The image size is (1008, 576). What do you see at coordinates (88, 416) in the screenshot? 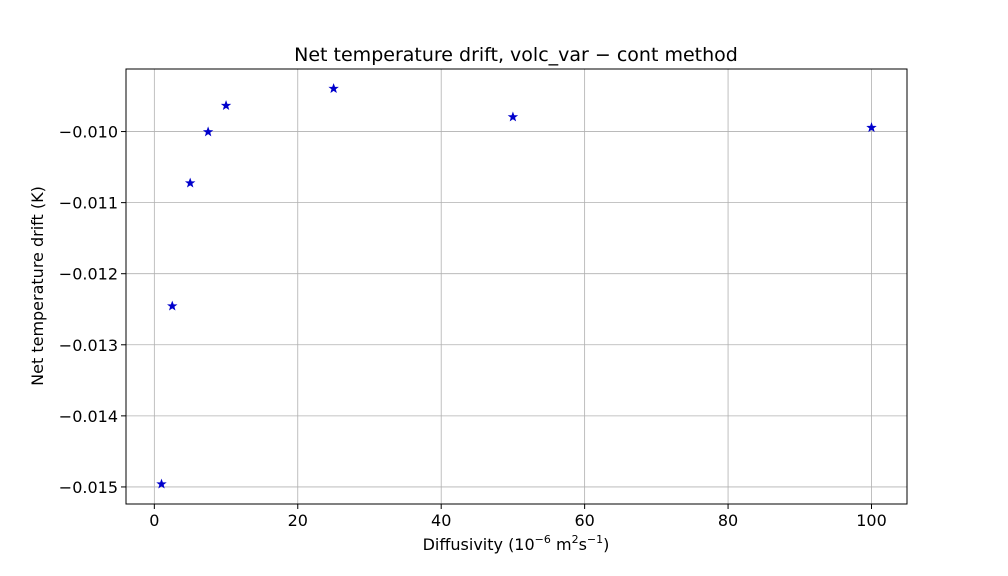
I see `y-tick-label: −0.014` at bounding box center [88, 416].